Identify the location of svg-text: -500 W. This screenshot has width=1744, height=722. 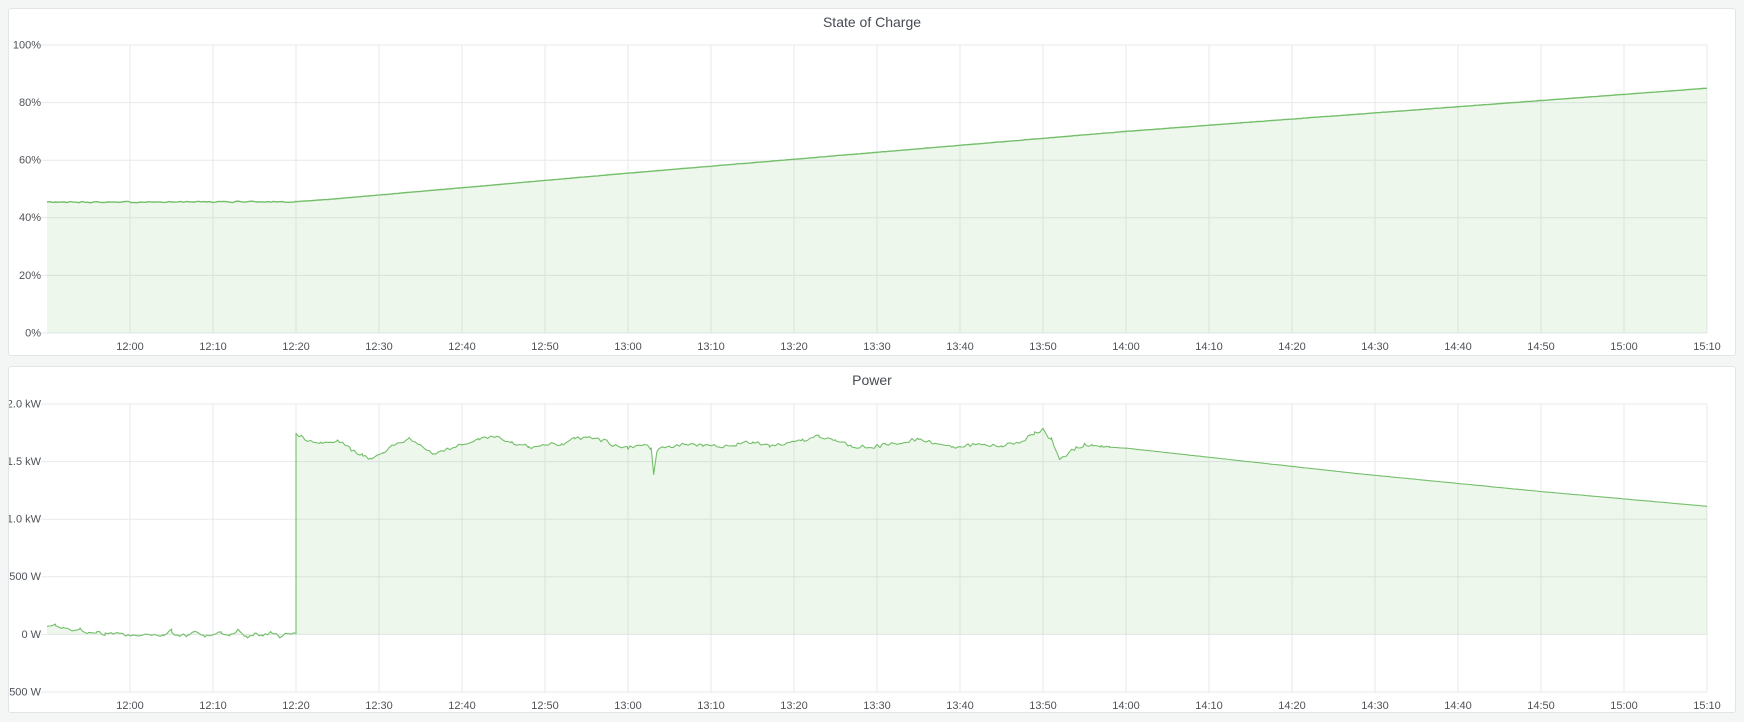
(25, 692).